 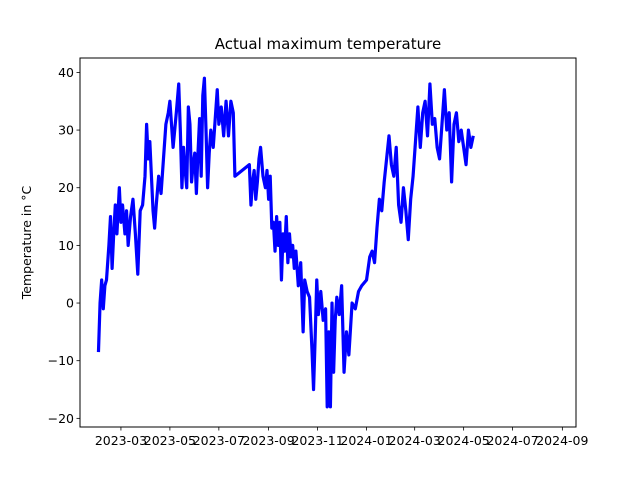 I want to click on x-tick-label: 2023-11, so click(x=317, y=440).